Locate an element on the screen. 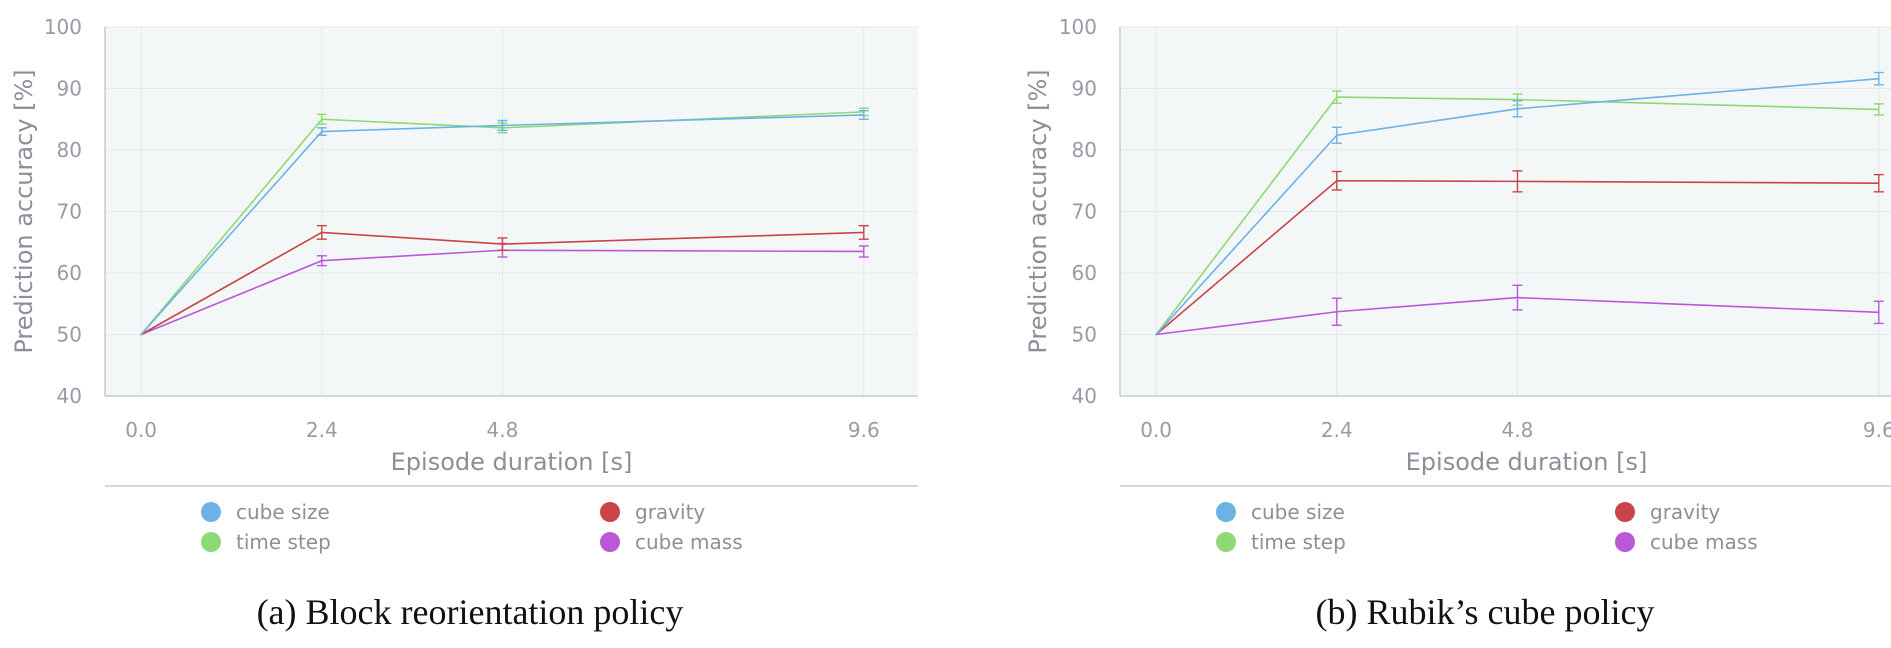 The image size is (1891, 648). series-line-time-step is located at coordinates (1517, 215).